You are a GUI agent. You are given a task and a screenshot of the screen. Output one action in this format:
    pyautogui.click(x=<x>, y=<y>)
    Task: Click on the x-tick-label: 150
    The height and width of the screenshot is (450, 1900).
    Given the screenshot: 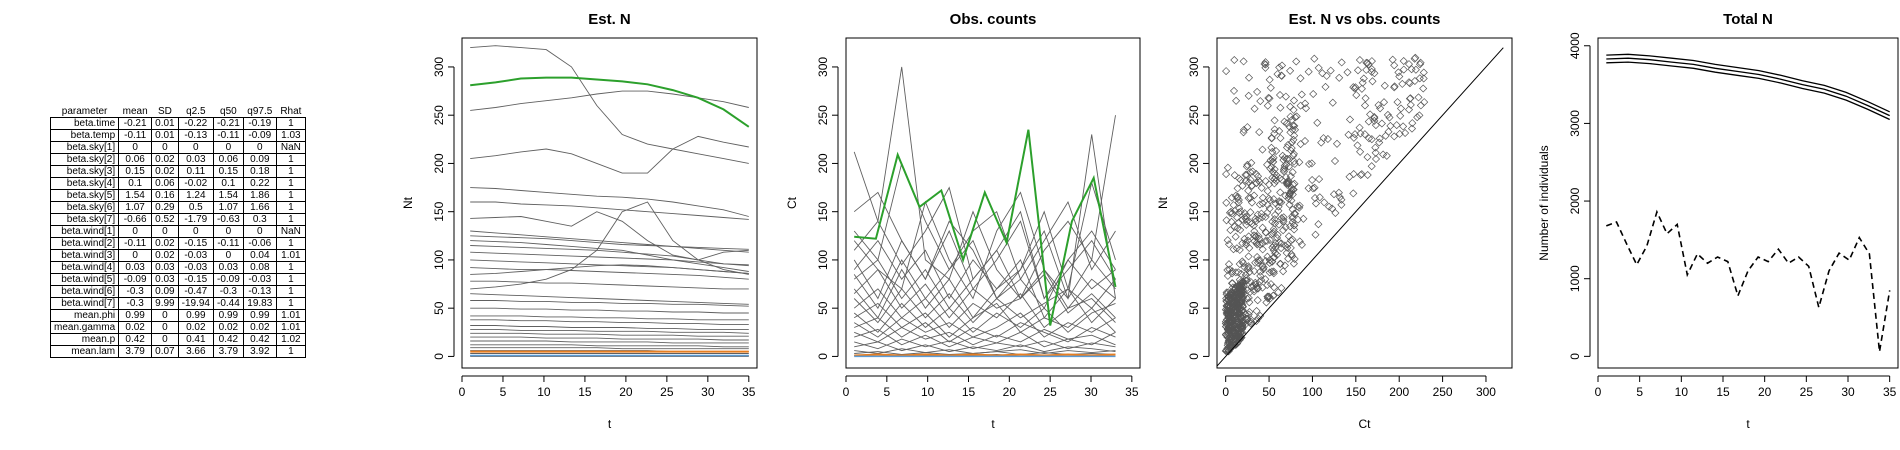 What is the action you would take?
    pyautogui.click(x=1356, y=392)
    